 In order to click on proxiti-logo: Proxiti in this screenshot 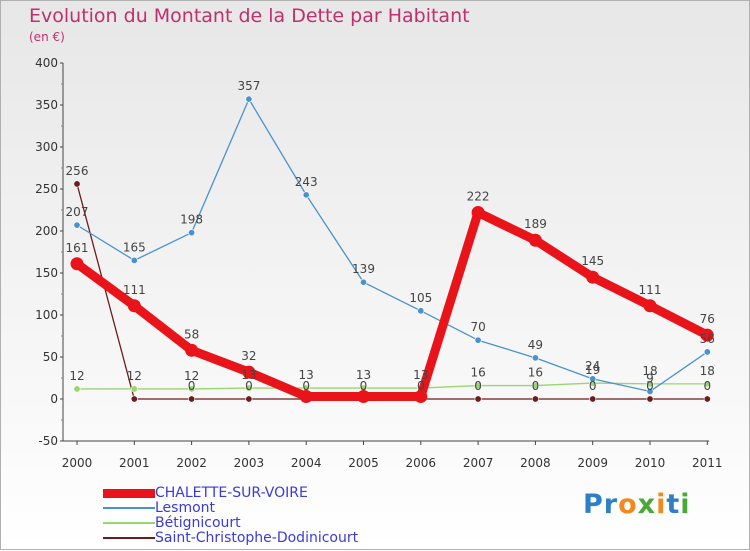, I will do `click(637, 504)`.